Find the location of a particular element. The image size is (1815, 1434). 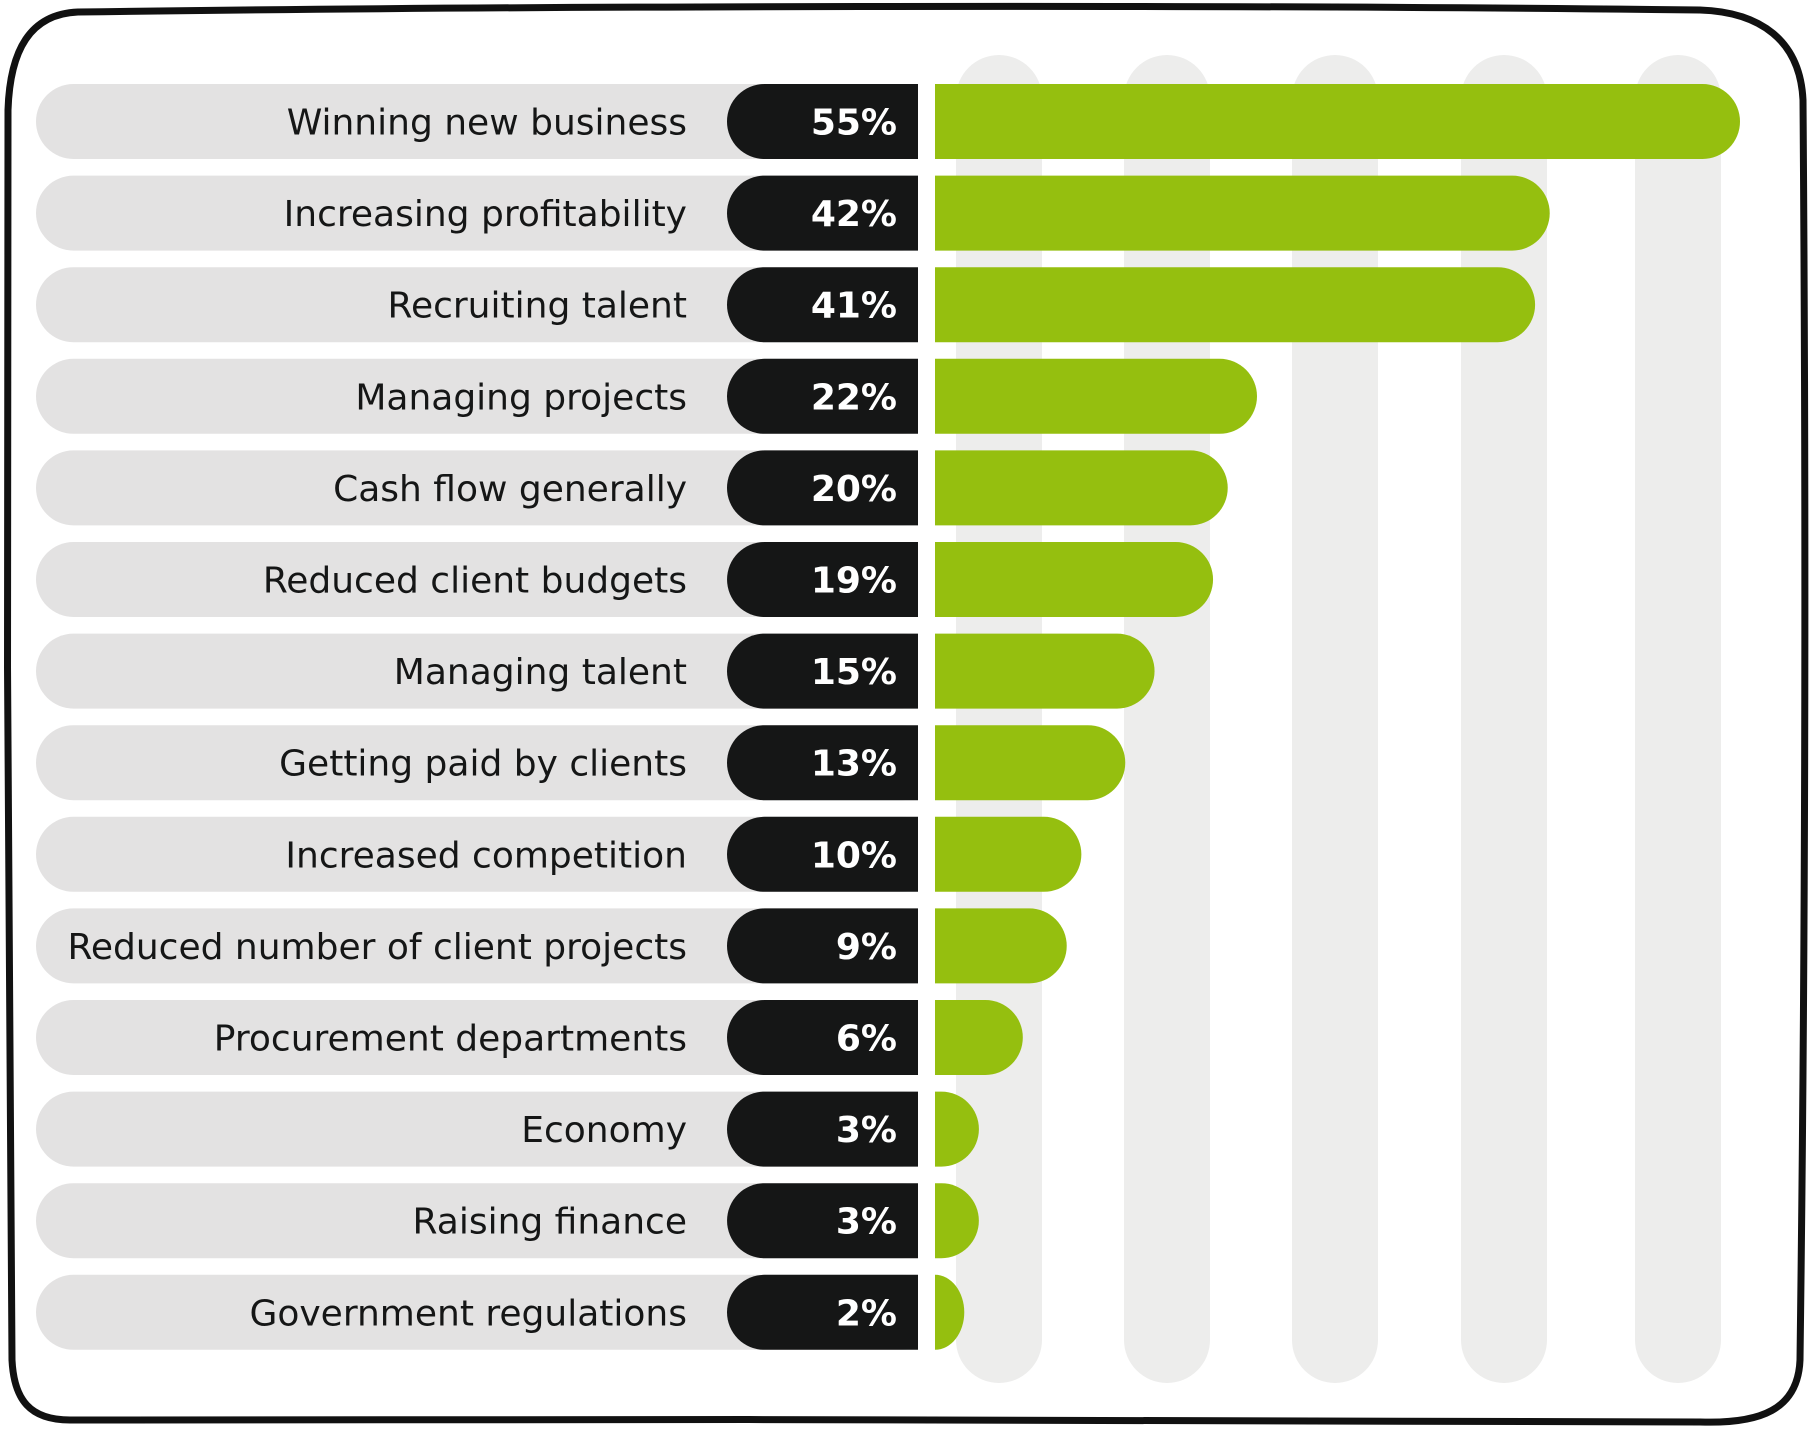

category-label: Increased competition is located at coordinates (486, 855).